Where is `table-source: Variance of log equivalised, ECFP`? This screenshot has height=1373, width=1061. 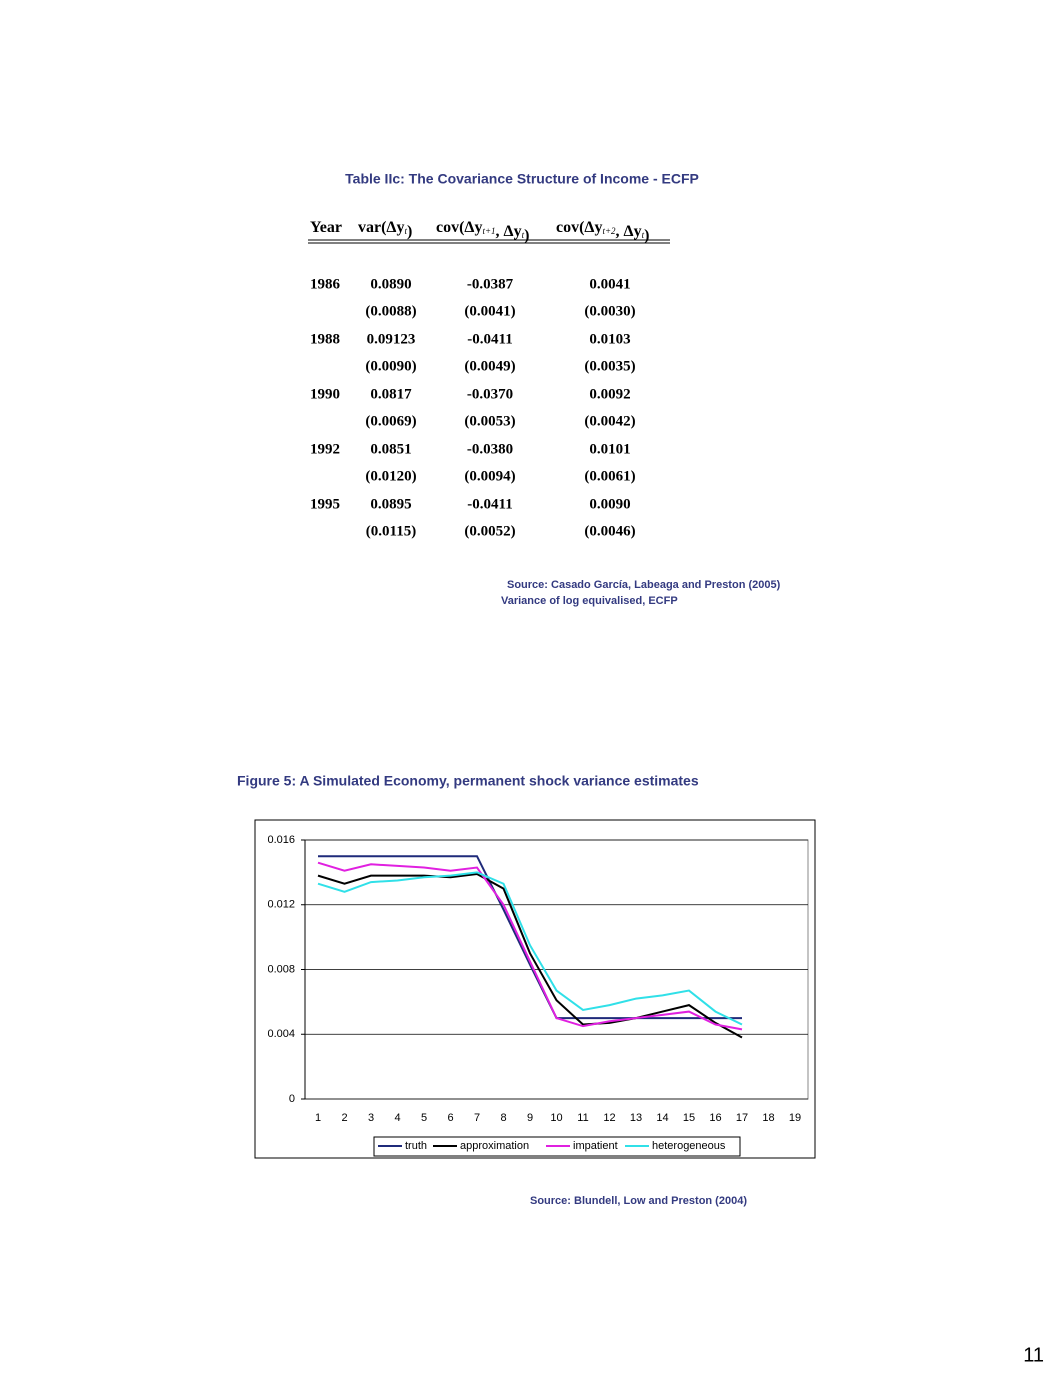 table-source: Variance of log equivalised, ECFP is located at coordinates (589, 601).